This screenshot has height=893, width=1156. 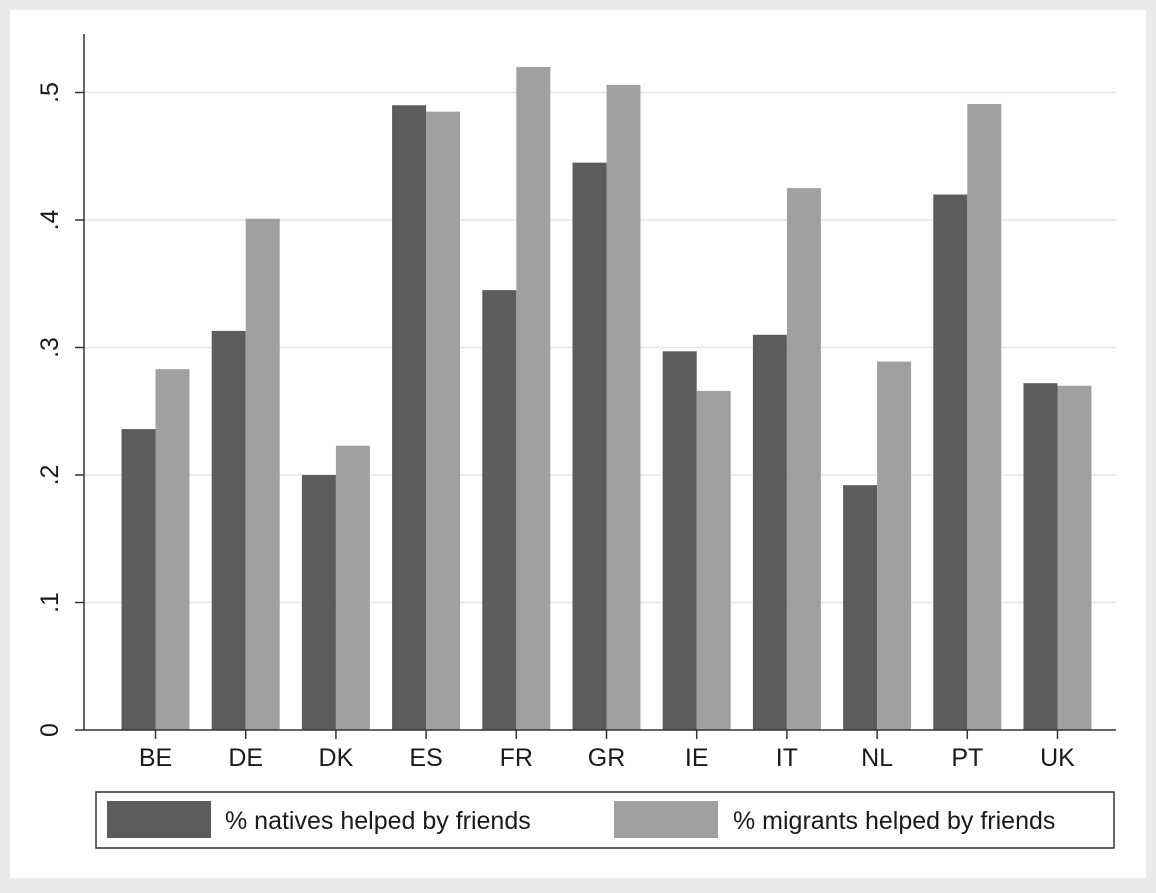 I want to click on bar-migrants-gr, so click(x=623, y=407).